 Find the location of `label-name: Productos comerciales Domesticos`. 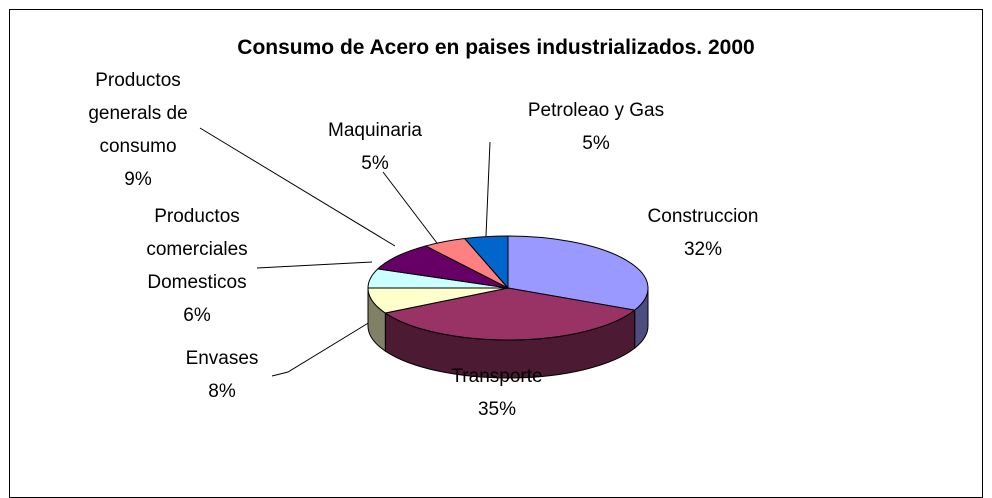

label-name: Productos comerciales Domesticos is located at coordinates (197, 249).